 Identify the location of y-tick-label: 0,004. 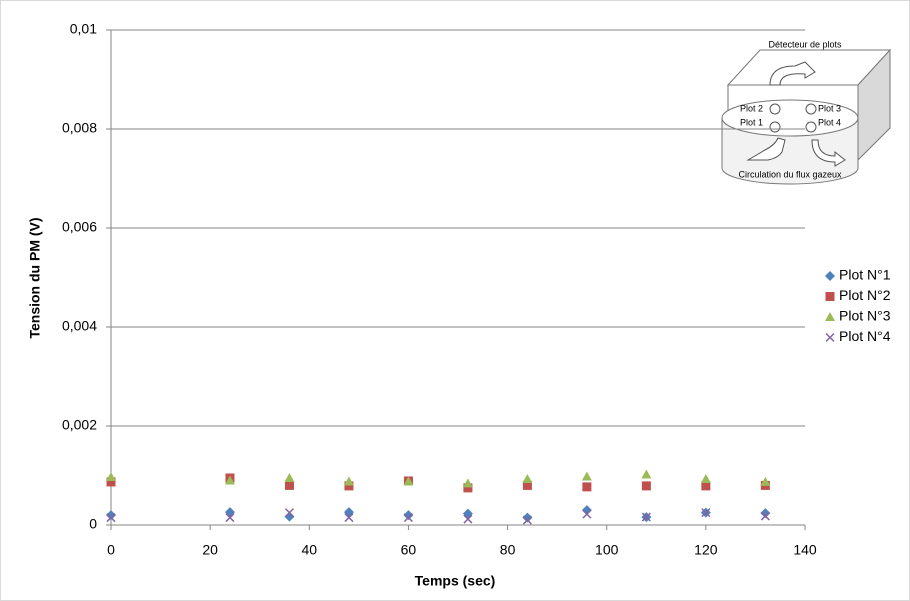
(79, 326).